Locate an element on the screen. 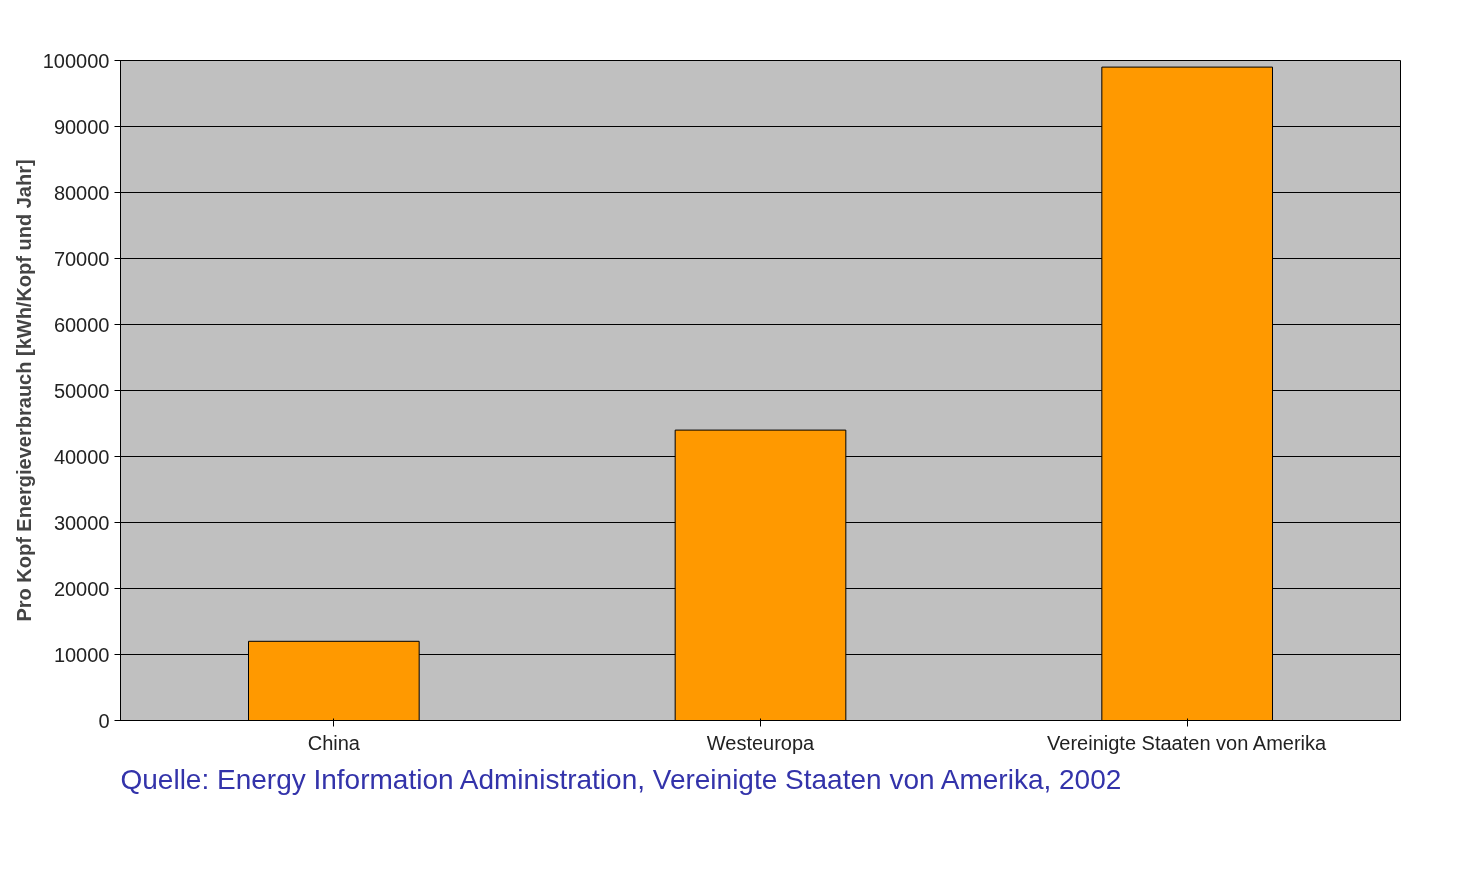  x-tick-label: China is located at coordinates (334, 742).